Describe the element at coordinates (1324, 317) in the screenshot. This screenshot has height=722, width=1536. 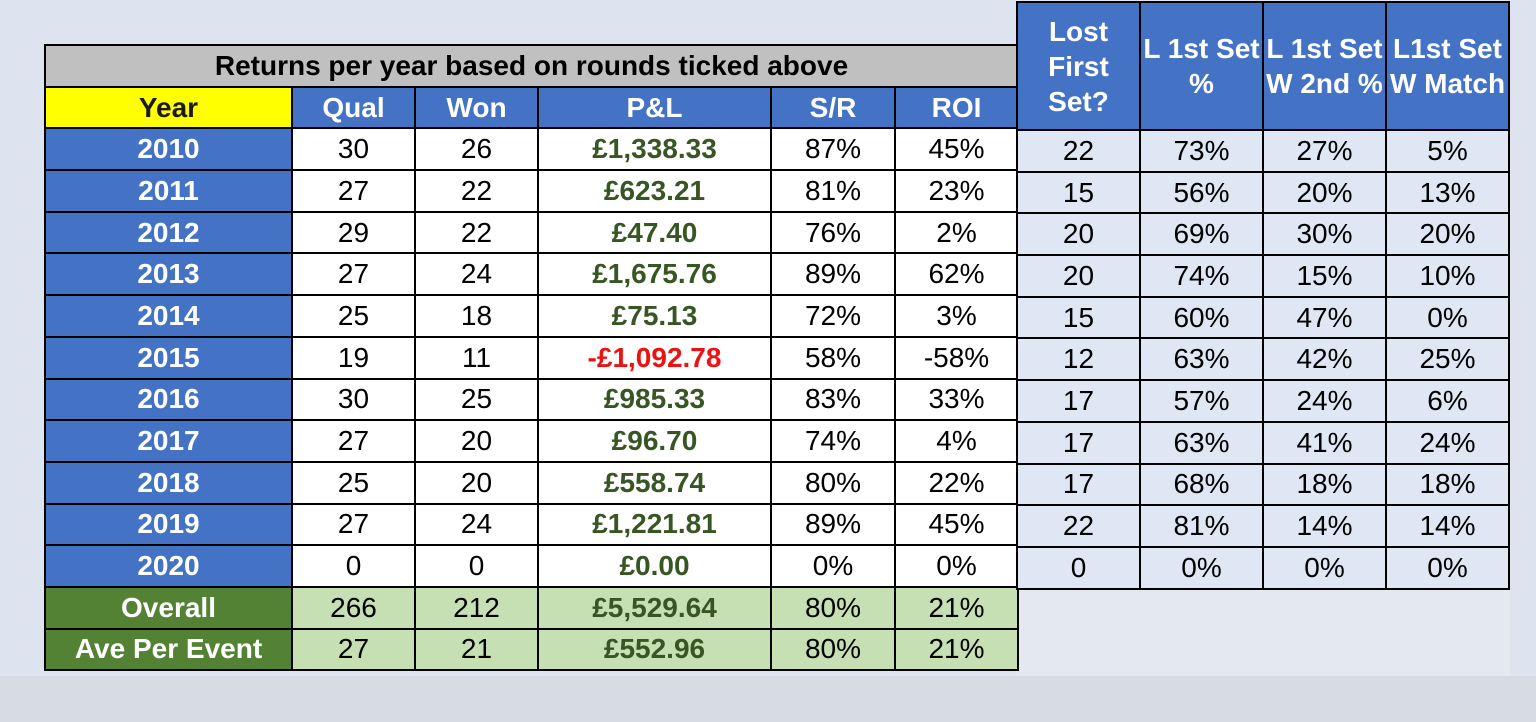
I see `l1-w2-cell: 47%` at that location.